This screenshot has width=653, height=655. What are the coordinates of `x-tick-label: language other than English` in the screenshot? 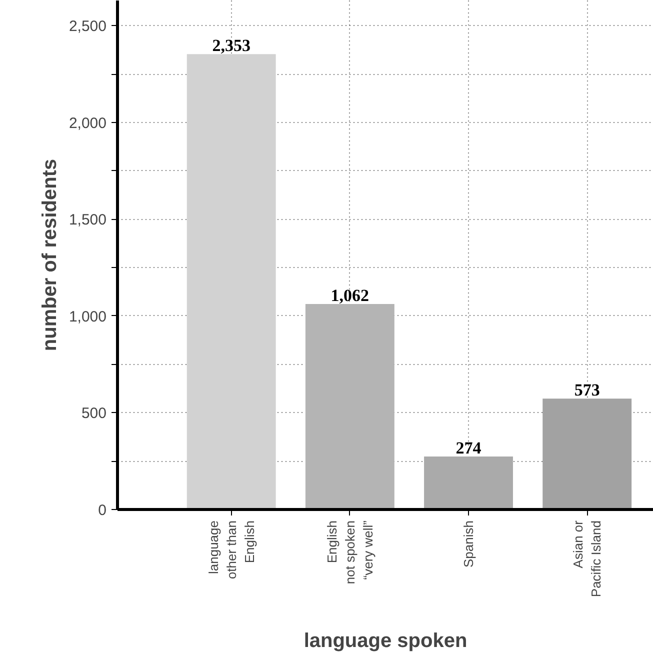 It's located at (231, 550).